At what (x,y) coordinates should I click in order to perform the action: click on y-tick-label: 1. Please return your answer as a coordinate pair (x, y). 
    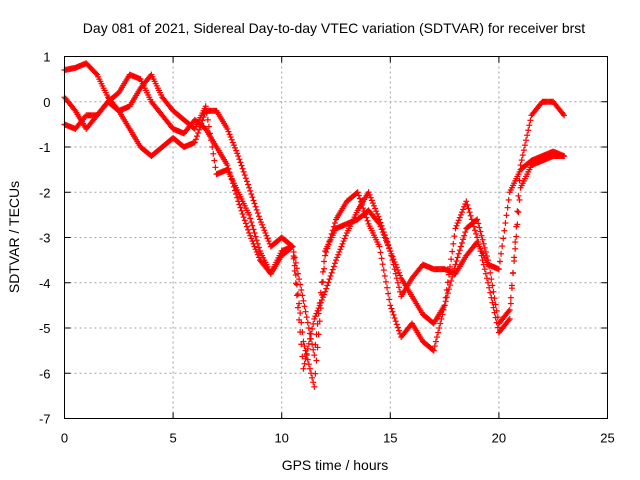
    Looking at the image, I should click on (46, 57).